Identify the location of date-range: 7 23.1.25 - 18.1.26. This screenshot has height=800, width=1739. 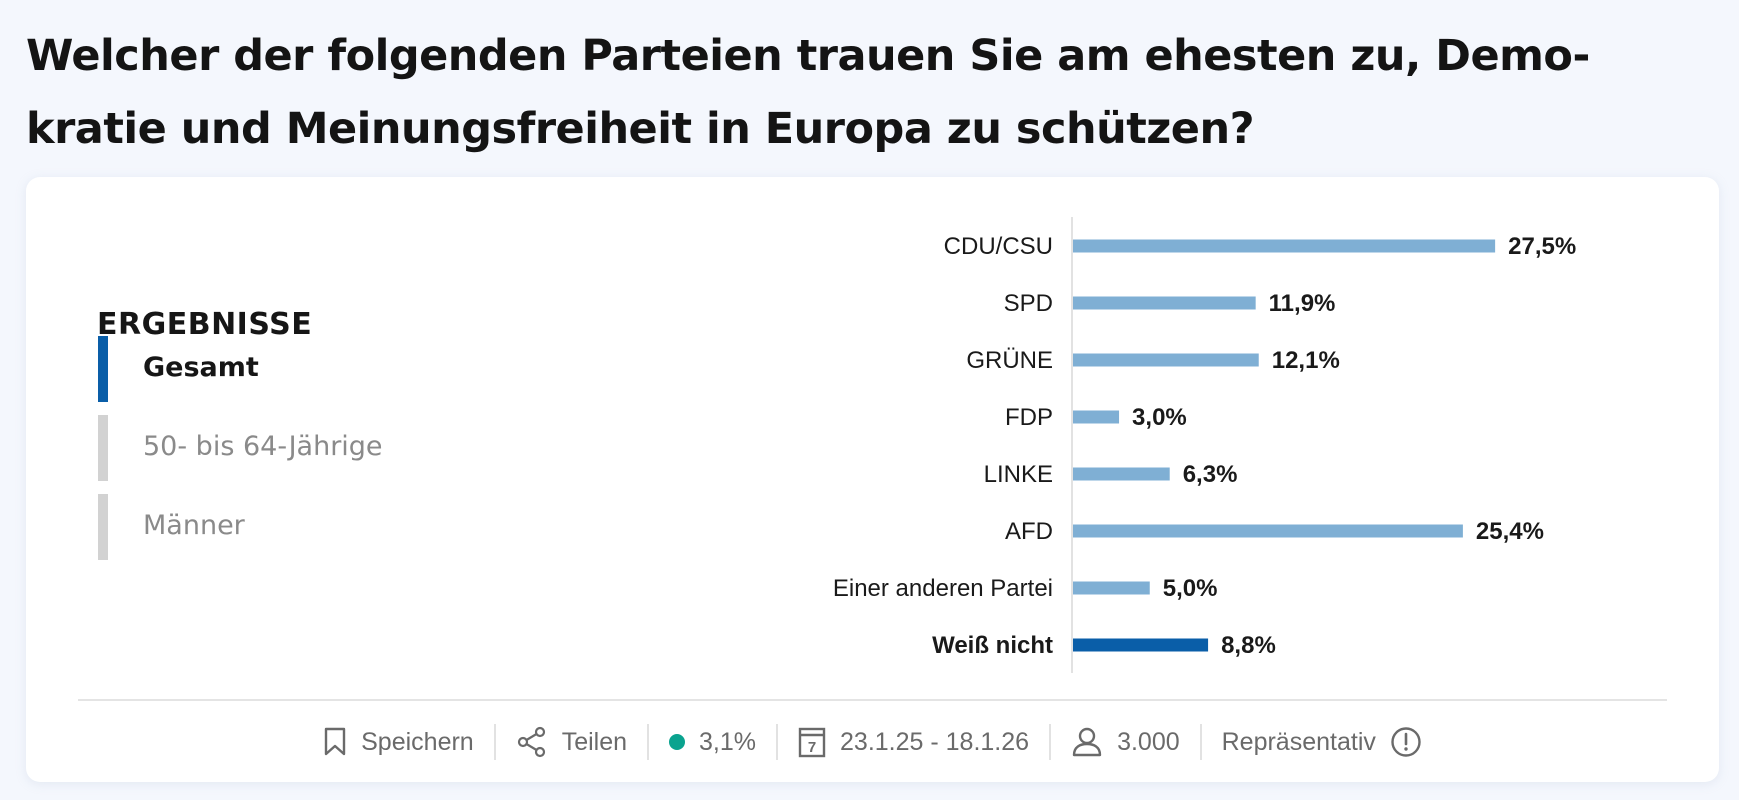
(913, 742).